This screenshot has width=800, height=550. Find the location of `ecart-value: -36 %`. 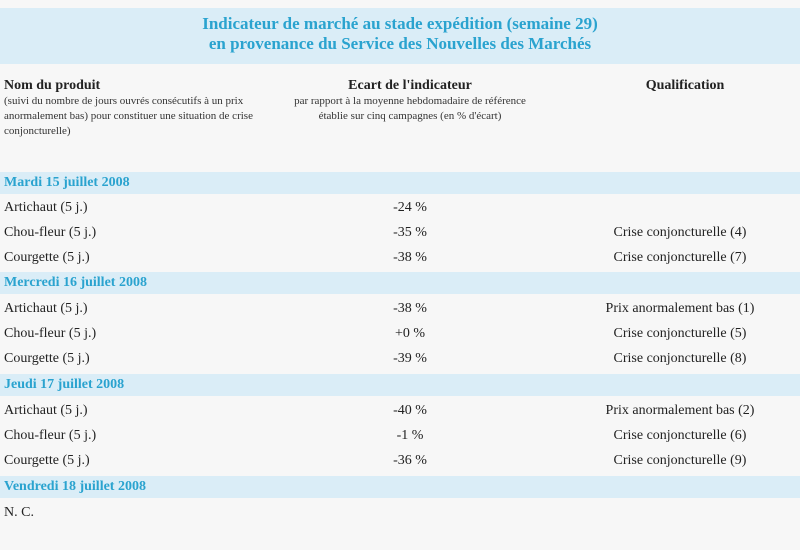

ecart-value: -36 % is located at coordinates (410, 460).